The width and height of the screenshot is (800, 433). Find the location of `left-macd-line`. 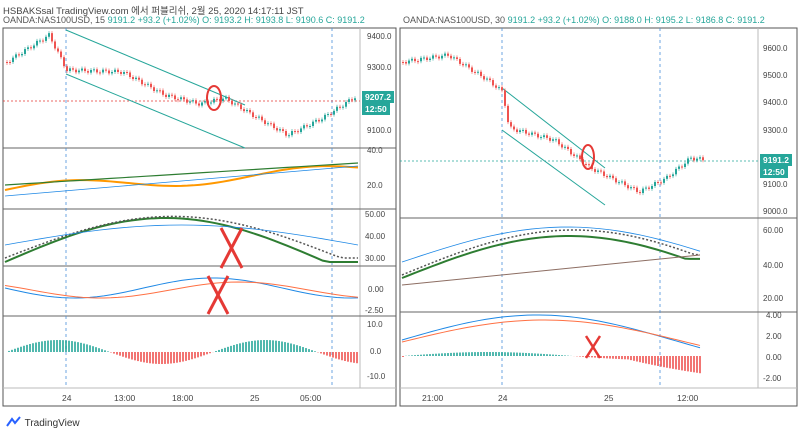

left-macd-line is located at coordinates (181, 288).